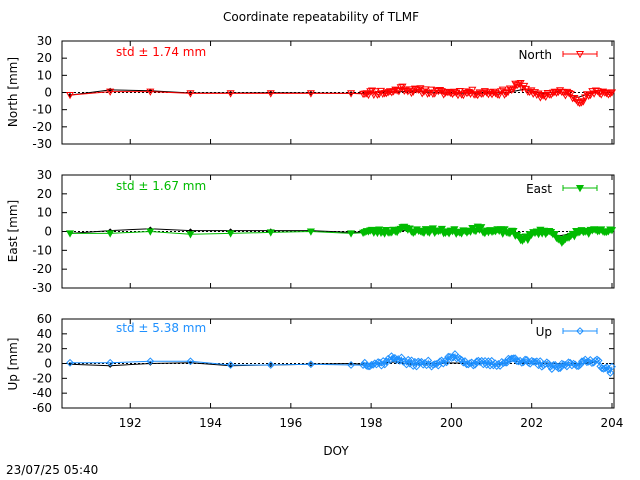 This screenshot has height=480, width=640. I want to click on panel-east-legend-label: East, so click(539, 189).